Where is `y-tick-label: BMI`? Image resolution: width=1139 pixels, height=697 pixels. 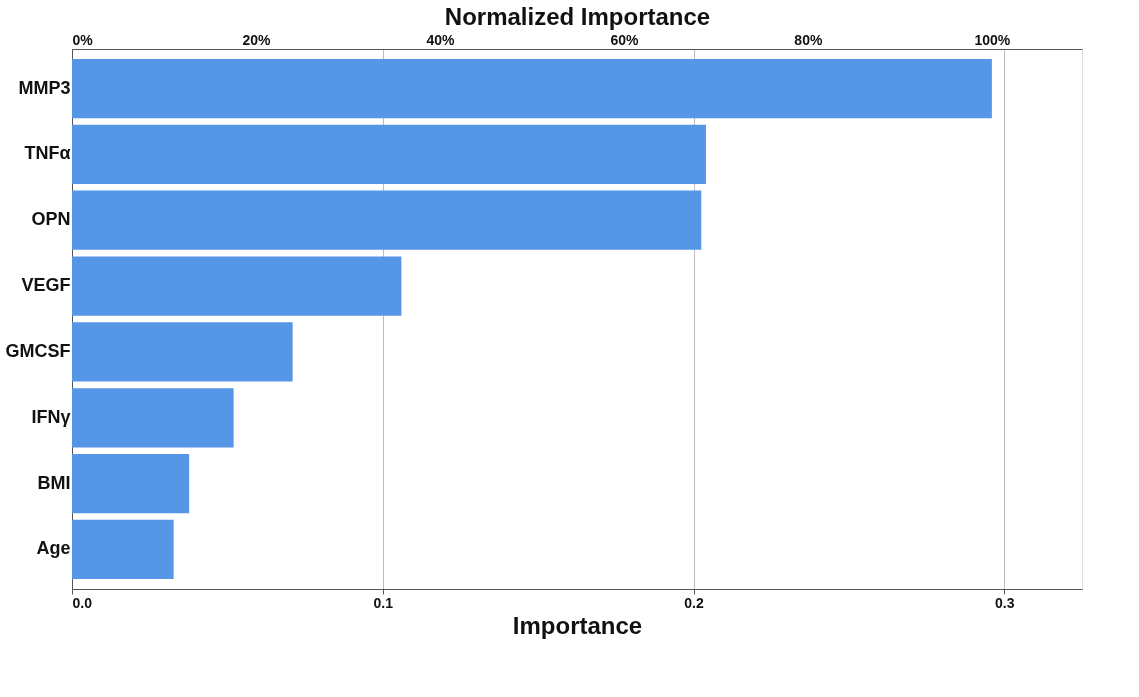 y-tick-label: BMI is located at coordinates (54, 482).